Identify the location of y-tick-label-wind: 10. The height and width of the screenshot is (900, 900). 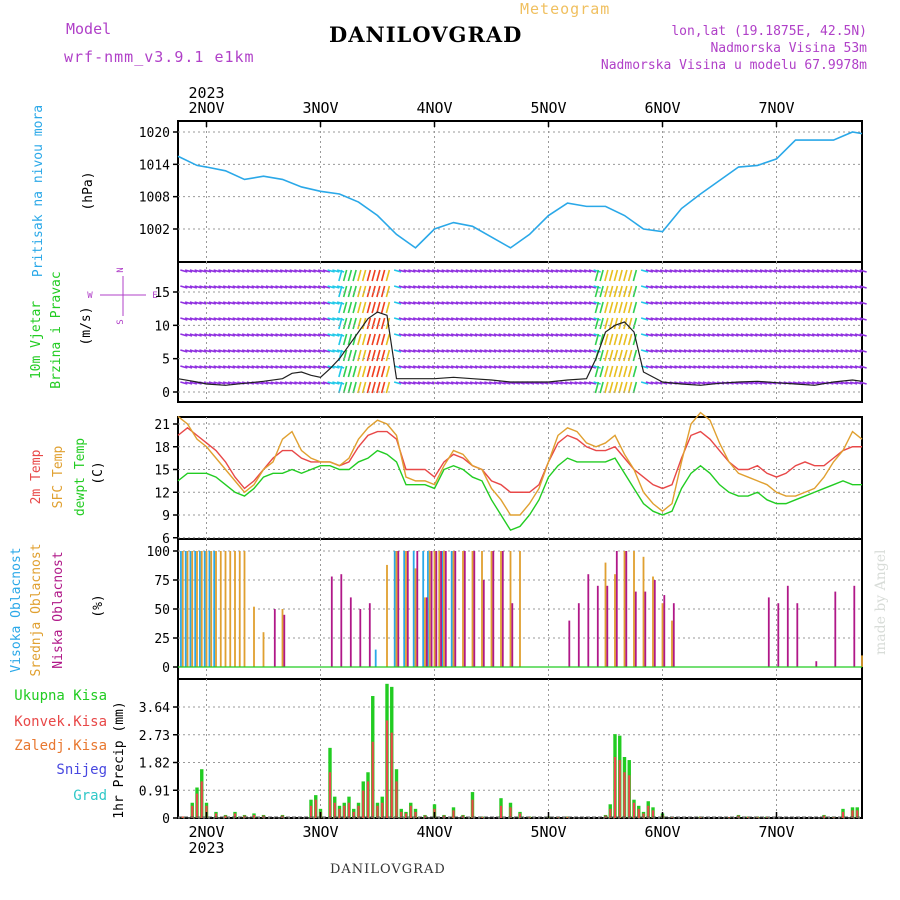
(162, 326).